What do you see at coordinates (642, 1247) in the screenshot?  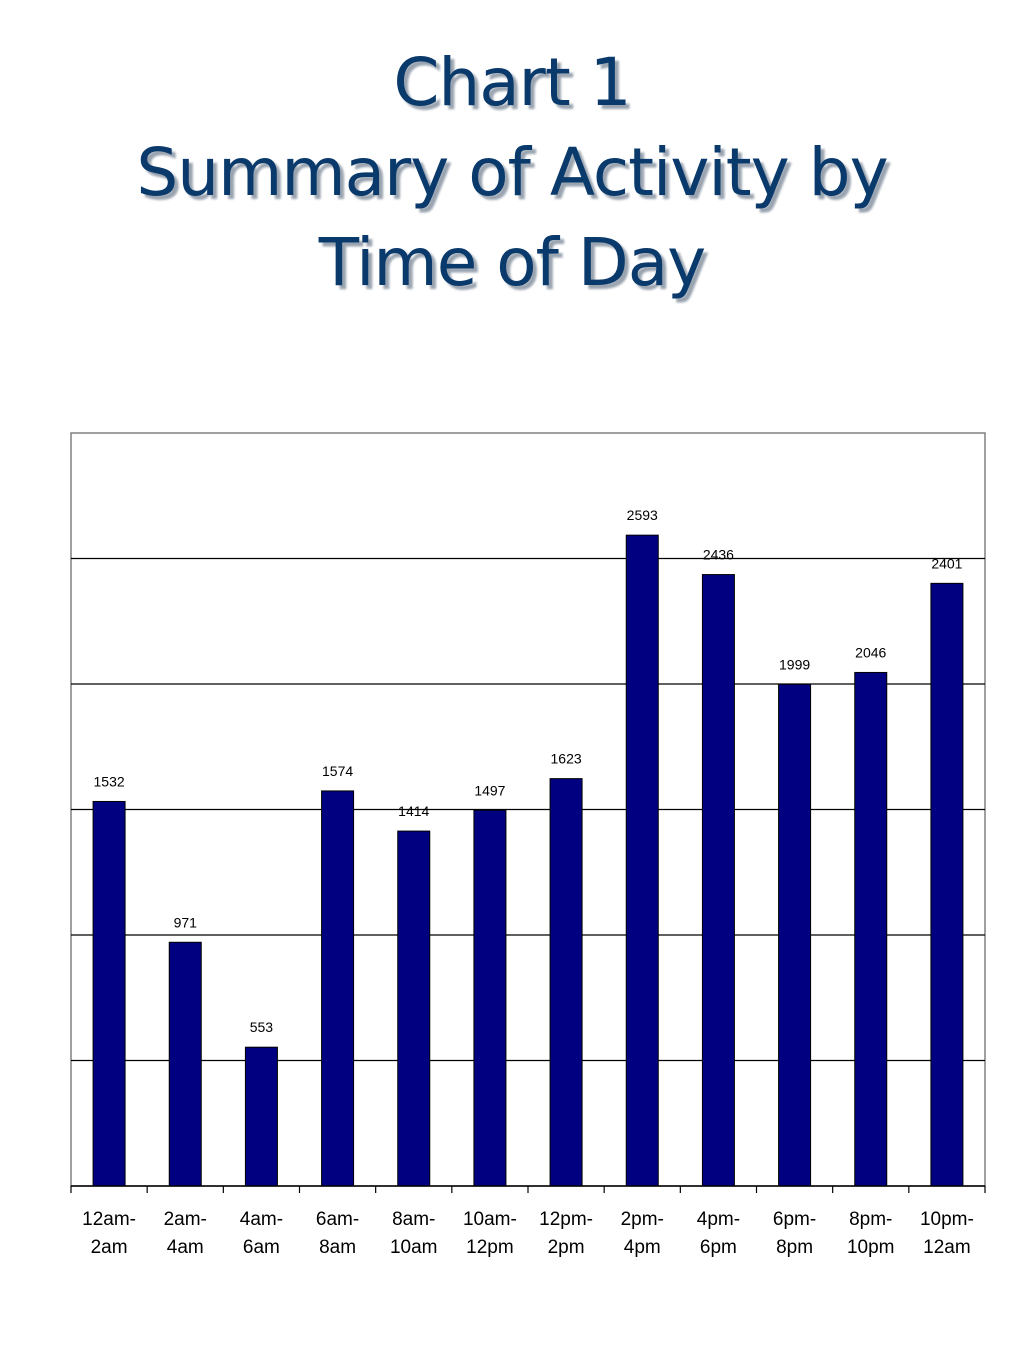 I see `x-tick-label-7-line-1: 4pm` at bounding box center [642, 1247].